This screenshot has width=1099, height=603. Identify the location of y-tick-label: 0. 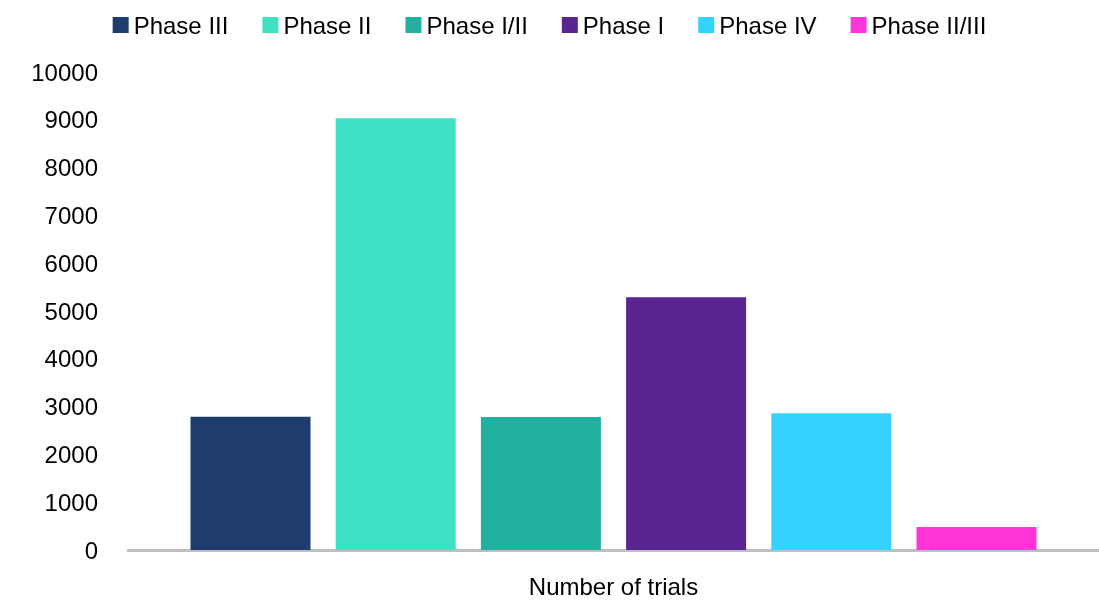
(91, 550).